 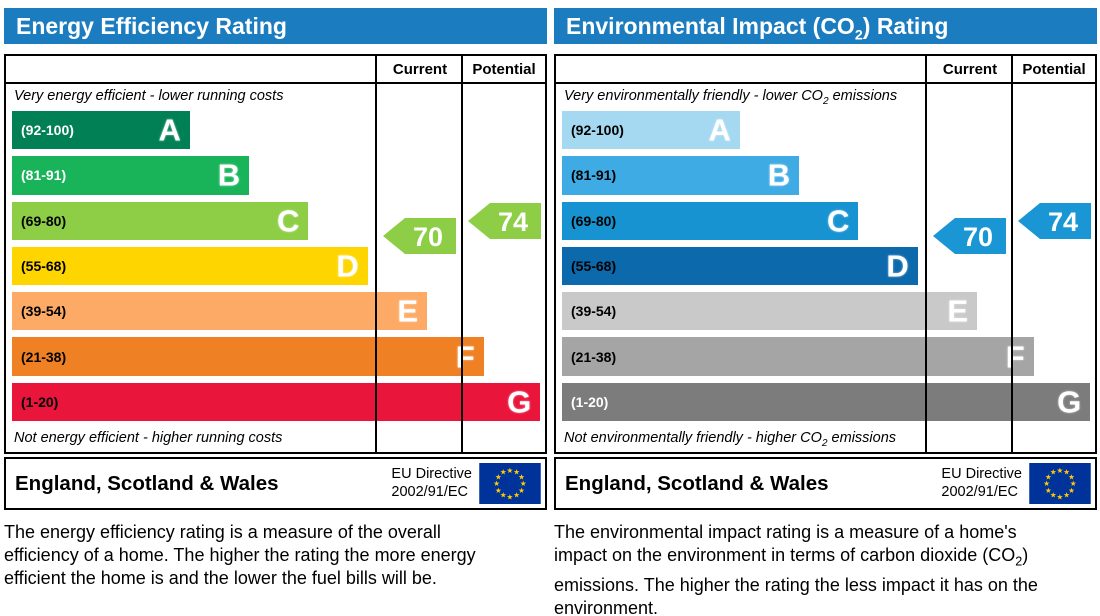 I want to click on bottom-note-text-end: emissions, so click(x=862, y=438).